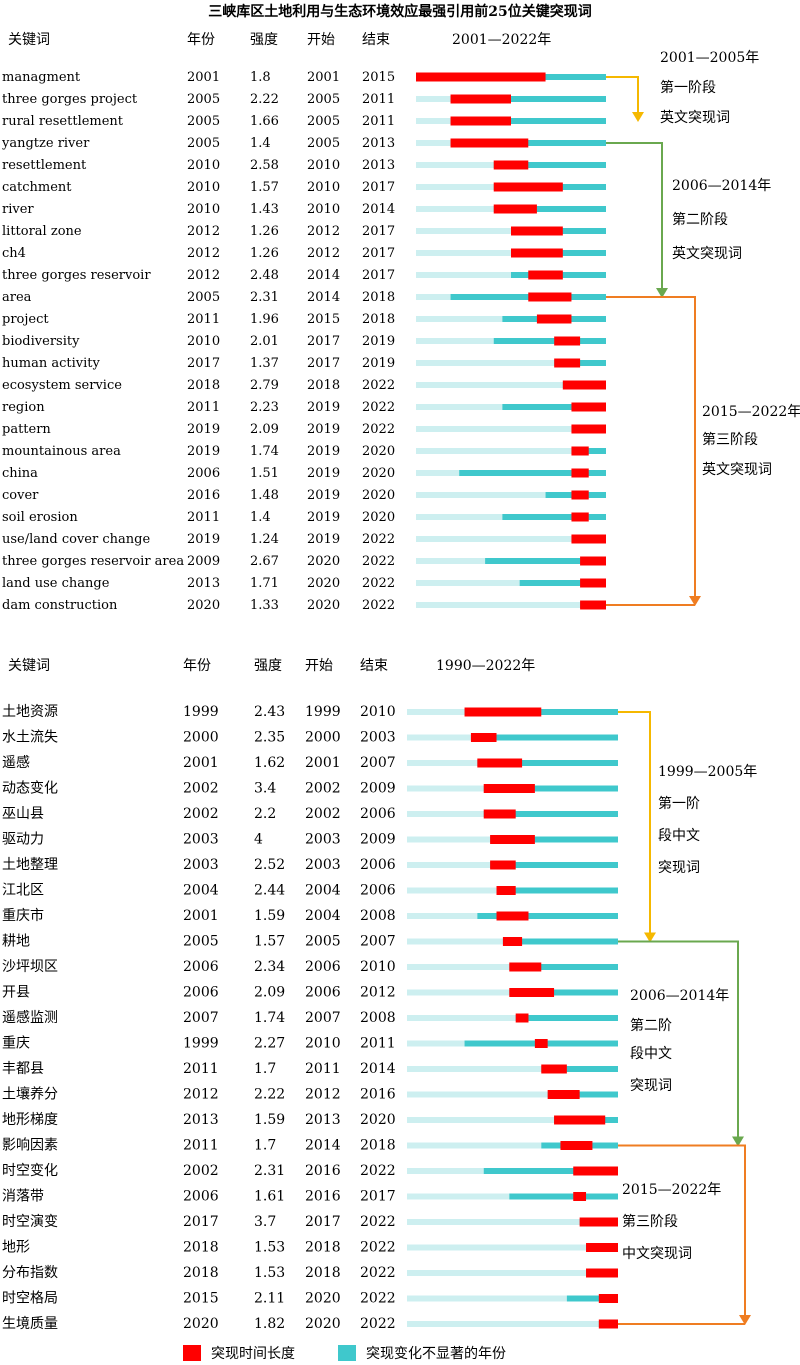  What do you see at coordinates (203, 451) in the screenshot?
I see `year-cell: 2019` at bounding box center [203, 451].